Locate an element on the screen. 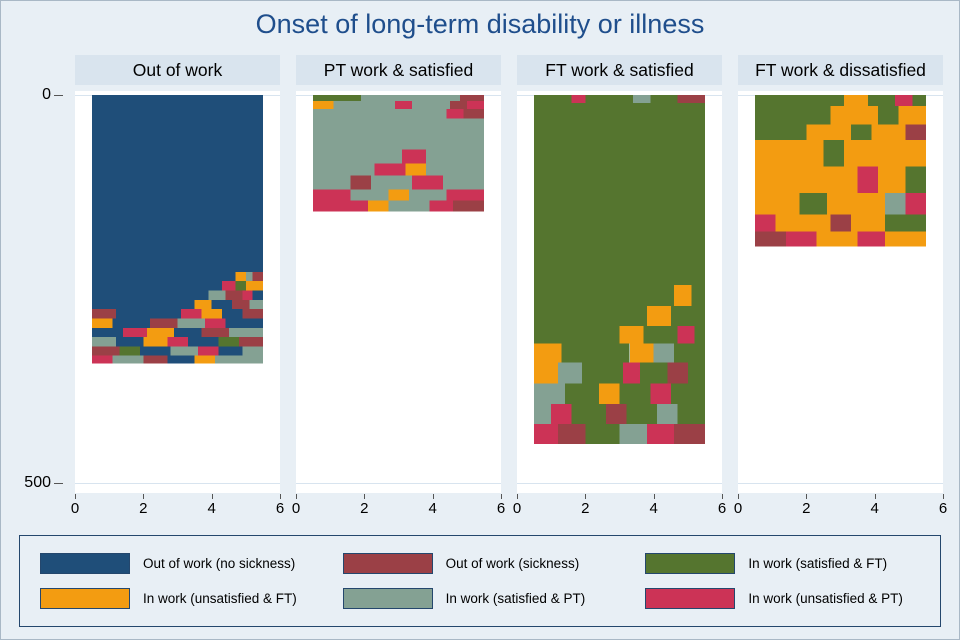 Image resolution: width=960 pixels, height=640 pixels. legend-item-oow_s: Out of work (sickness) is located at coordinates (480, 564).